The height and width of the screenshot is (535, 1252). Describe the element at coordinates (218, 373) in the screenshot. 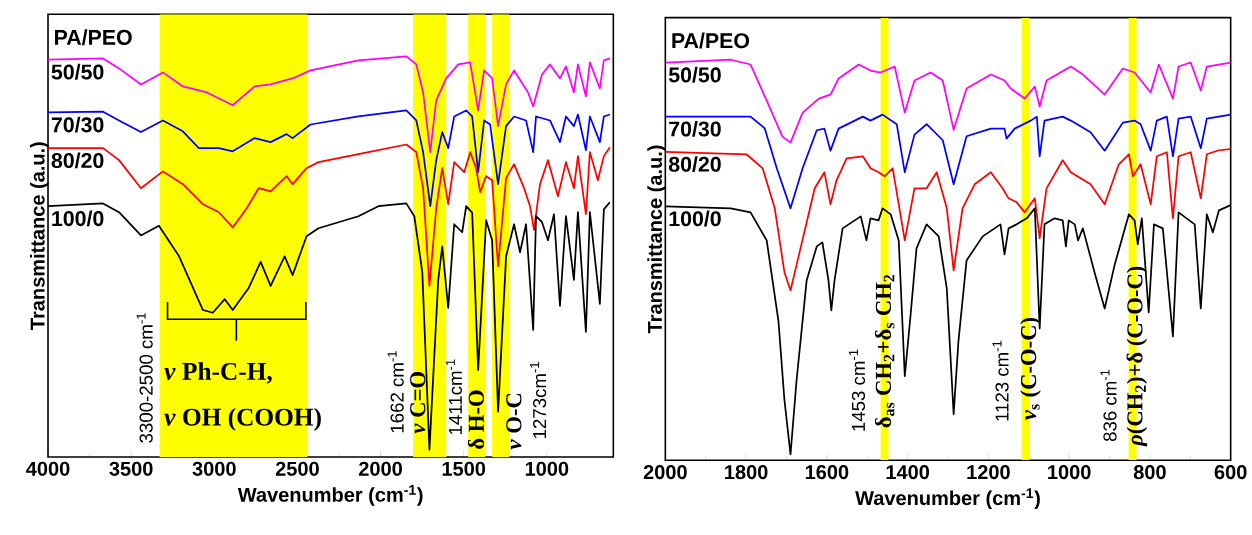

I see `annotation: ν Ph-C-H,` at that location.